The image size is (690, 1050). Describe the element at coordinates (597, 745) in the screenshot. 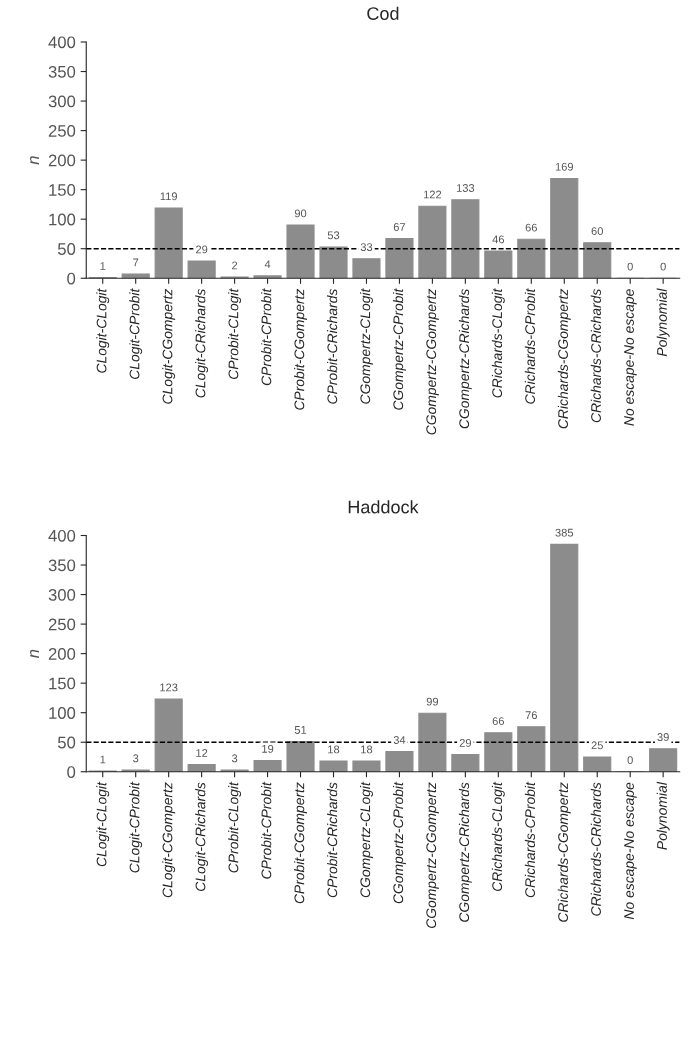

I see `data-label: 25` at that location.